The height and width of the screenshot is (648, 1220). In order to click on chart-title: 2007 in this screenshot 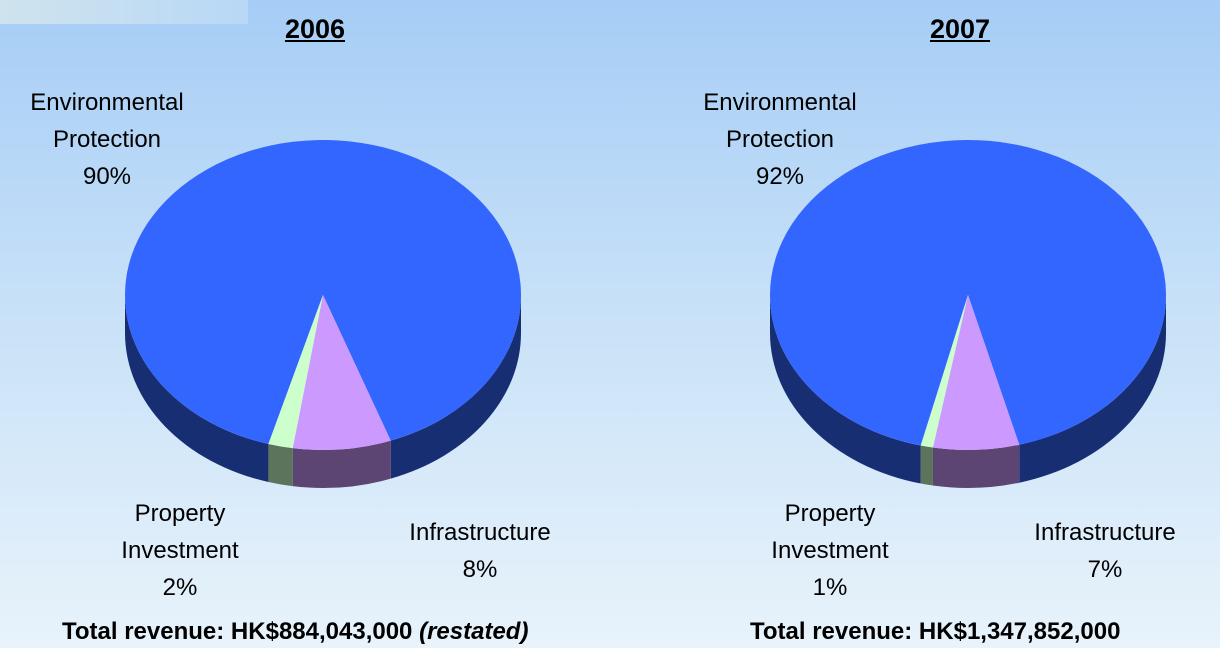, I will do `click(960, 29)`.